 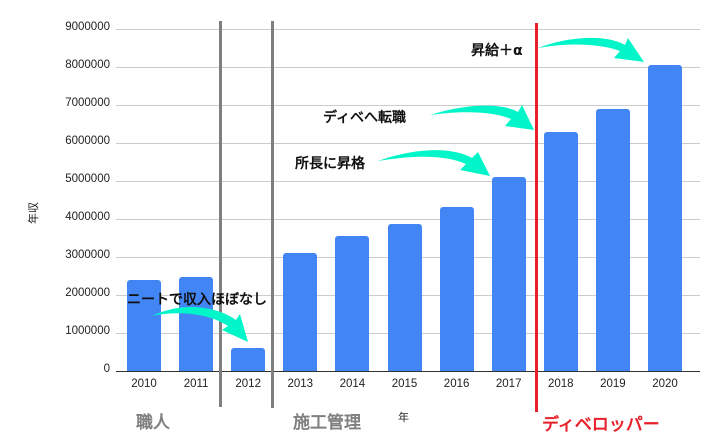 I want to click on annotation-neet: ニートで収入ほぼなし, so click(x=197, y=300).